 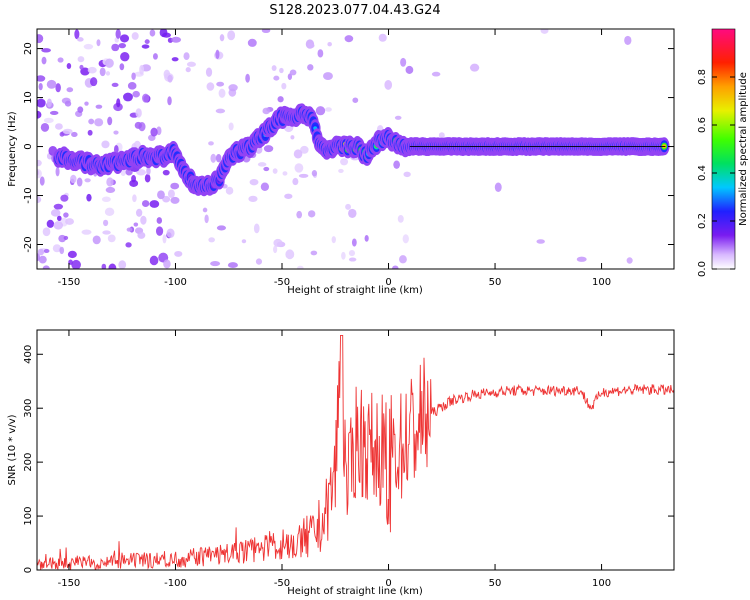 What do you see at coordinates (702, 269) in the screenshot?
I see `colorbar-tick-label: 0.0` at bounding box center [702, 269].